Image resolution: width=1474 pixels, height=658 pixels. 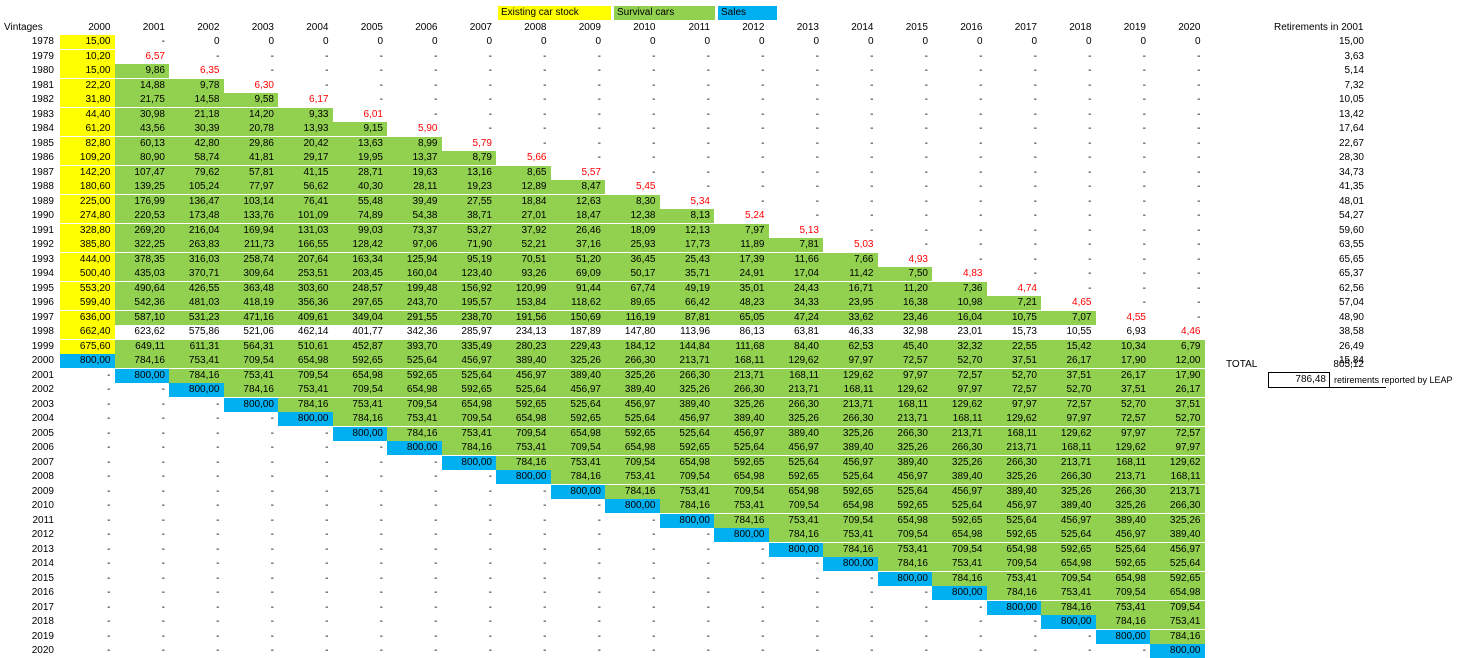 What do you see at coordinates (959, 448) in the screenshot?
I see `table-cell: 266,30` at bounding box center [959, 448].